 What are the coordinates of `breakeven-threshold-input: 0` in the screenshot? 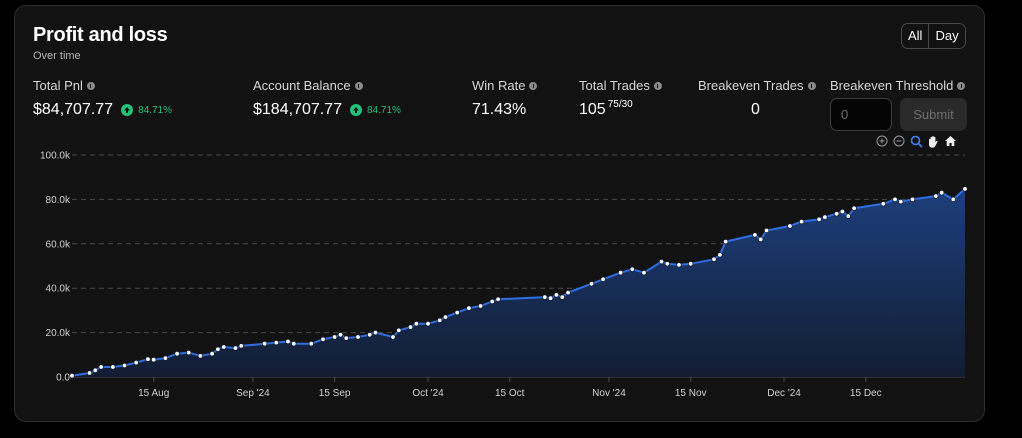 It's located at (861, 114).